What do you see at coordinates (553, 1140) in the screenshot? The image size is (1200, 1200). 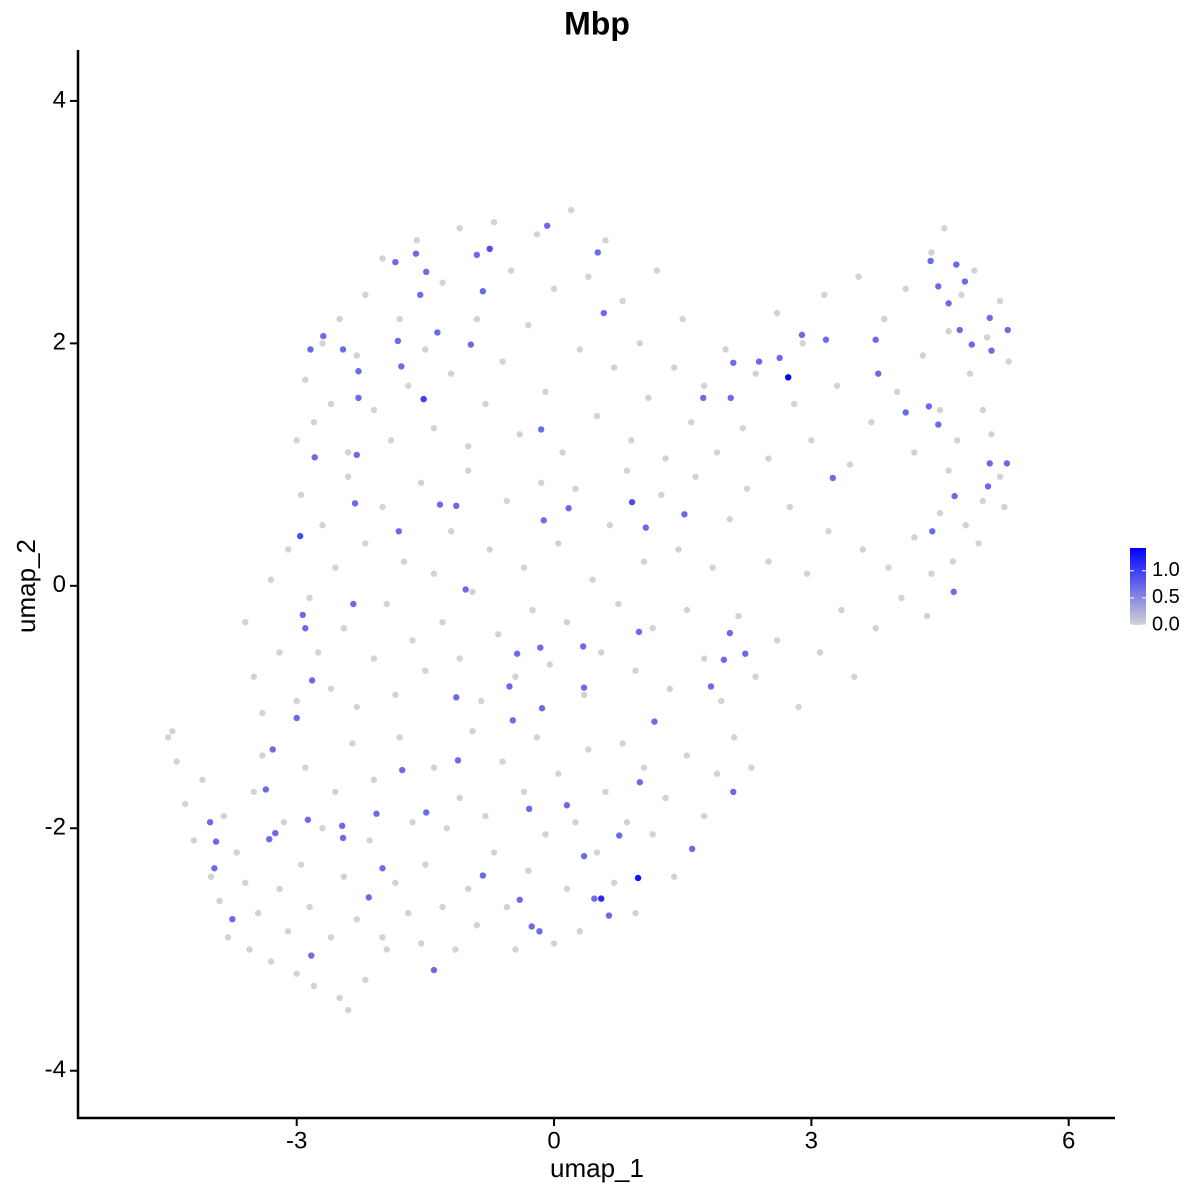 I see `x-tick-label: 0` at bounding box center [553, 1140].